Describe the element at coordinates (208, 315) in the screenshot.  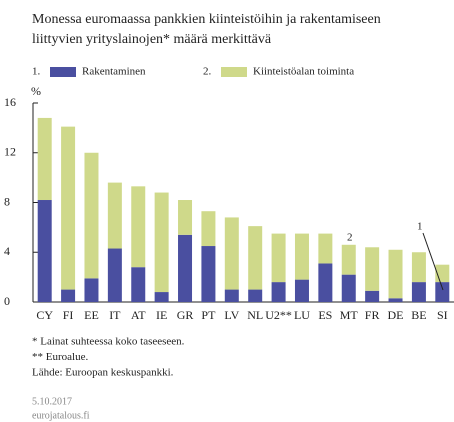
I see `x-tick-label: PT` at that location.